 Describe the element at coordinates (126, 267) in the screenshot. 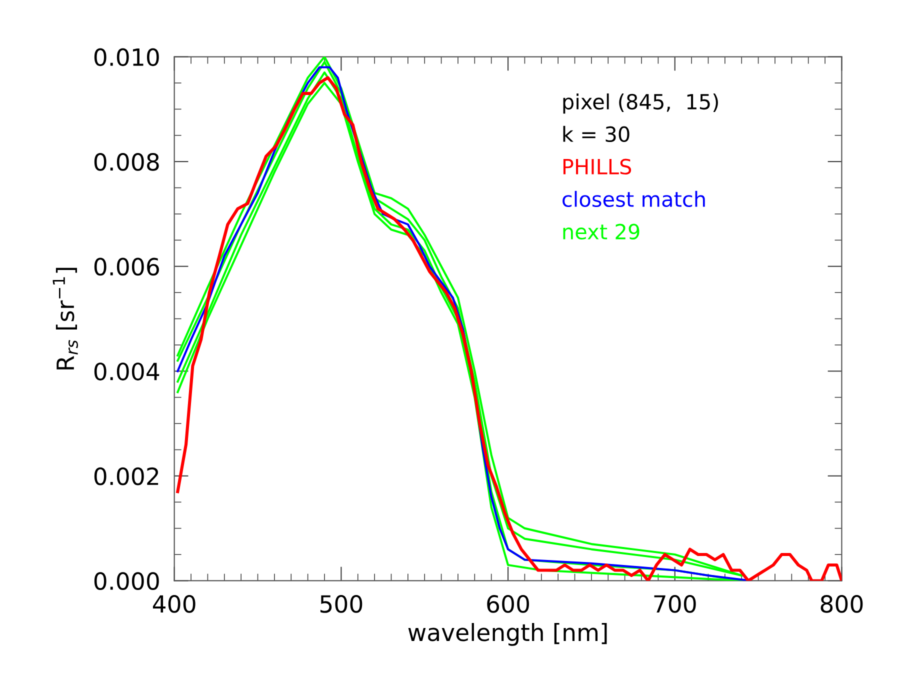

I see `y-tick-label: 0.006` at that location.